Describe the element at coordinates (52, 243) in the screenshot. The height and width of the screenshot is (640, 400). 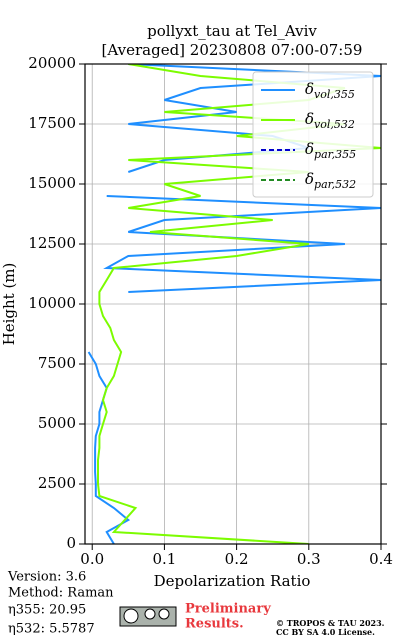
I see `y-tick-label: 12500` at that location.